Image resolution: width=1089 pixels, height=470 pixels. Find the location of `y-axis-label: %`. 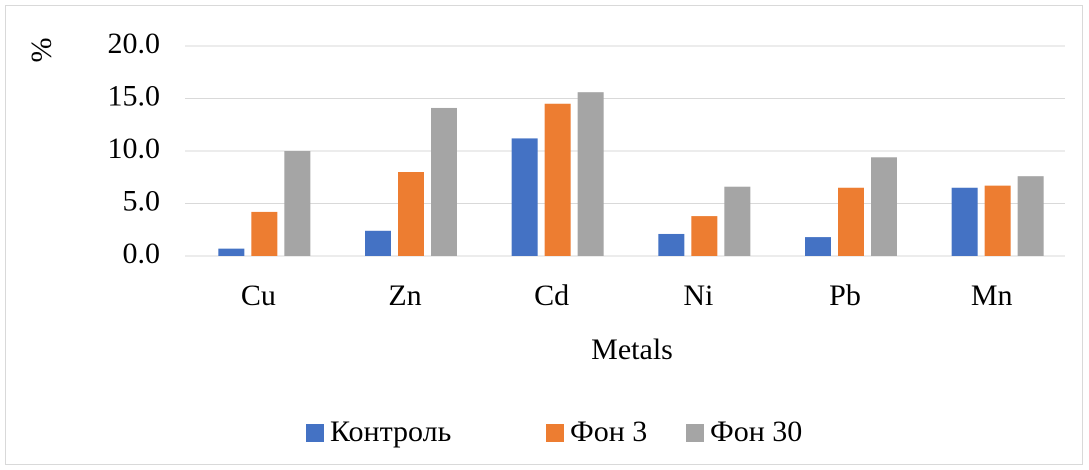

y-axis-label: % is located at coordinates (41, 50).